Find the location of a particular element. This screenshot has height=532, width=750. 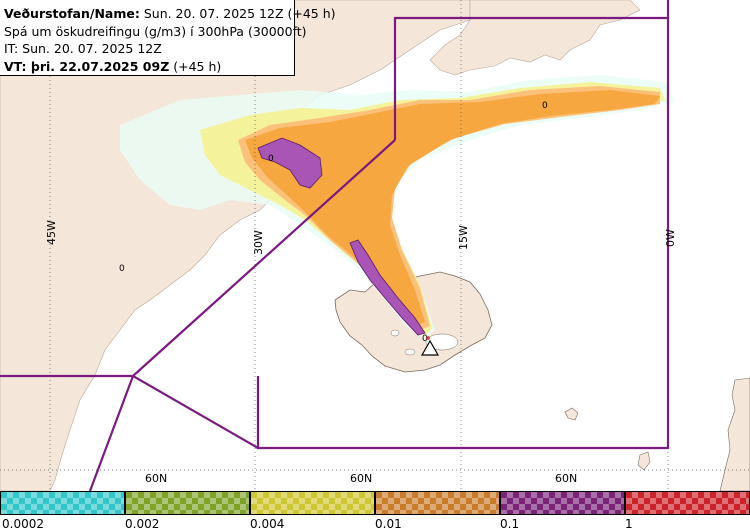

ash-plume-1-north is located at coordinates (290, 163).